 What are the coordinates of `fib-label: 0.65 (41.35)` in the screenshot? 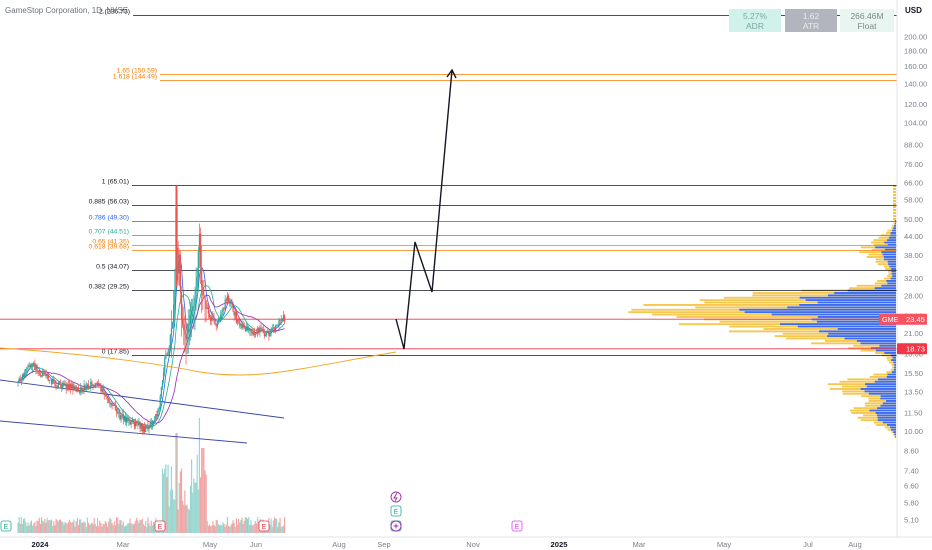 It's located at (110, 242).